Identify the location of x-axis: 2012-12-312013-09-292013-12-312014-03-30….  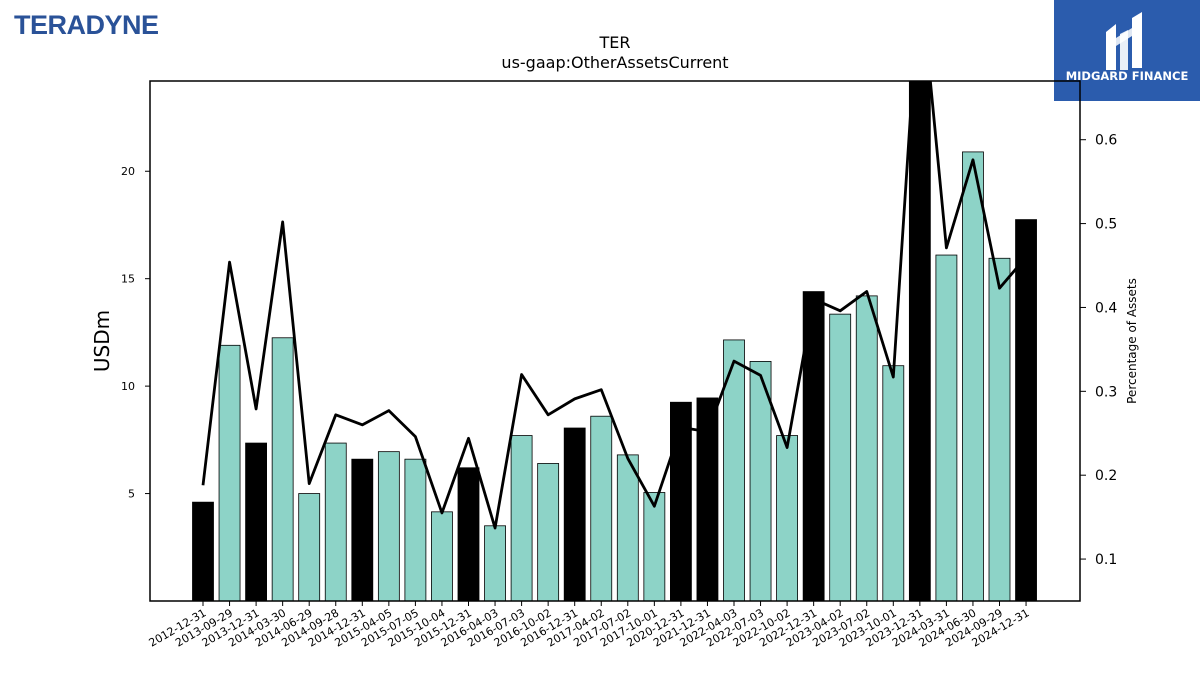
(589, 625).